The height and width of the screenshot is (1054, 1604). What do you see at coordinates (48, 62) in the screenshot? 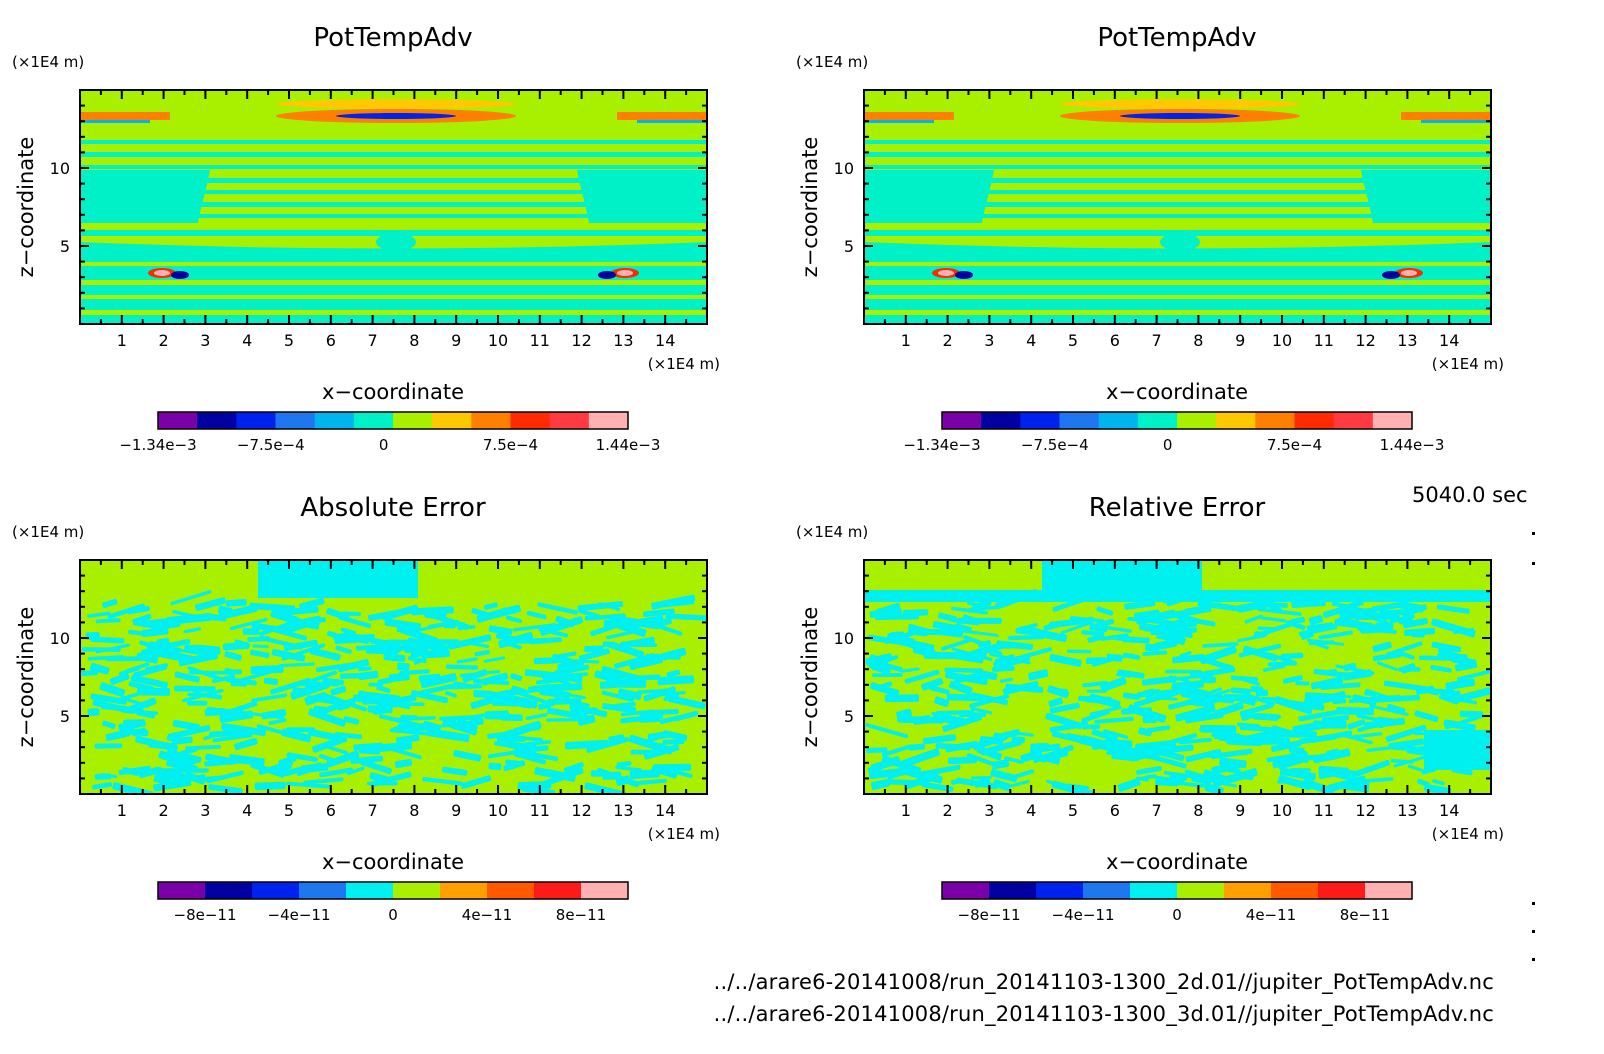
I see `y-unit-label: (×1E4 m)` at bounding box center [48, 62].